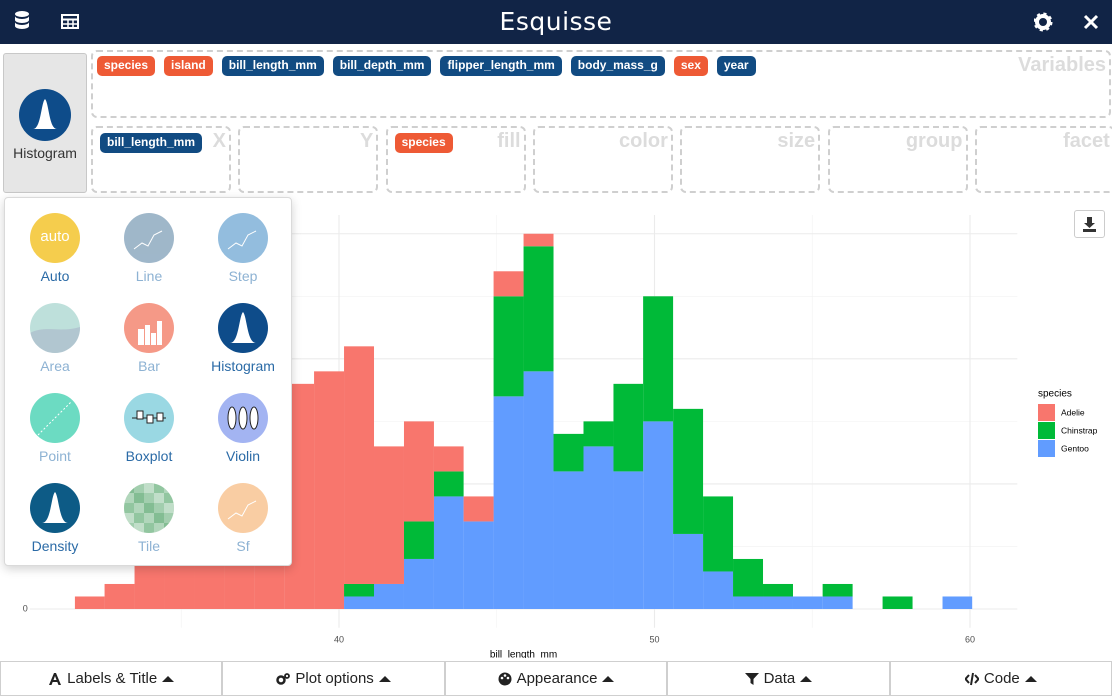 The width and height of the screenshot is (1112, 696). I want to click on tab-button: Code, so click(1000, 678).